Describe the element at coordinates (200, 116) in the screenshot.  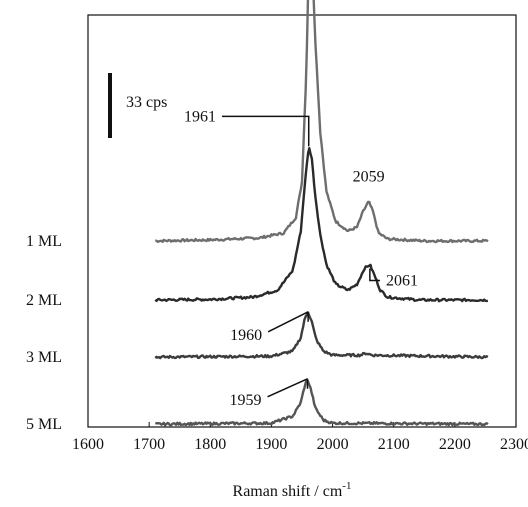
I see `peak-label: 1961` at that location.